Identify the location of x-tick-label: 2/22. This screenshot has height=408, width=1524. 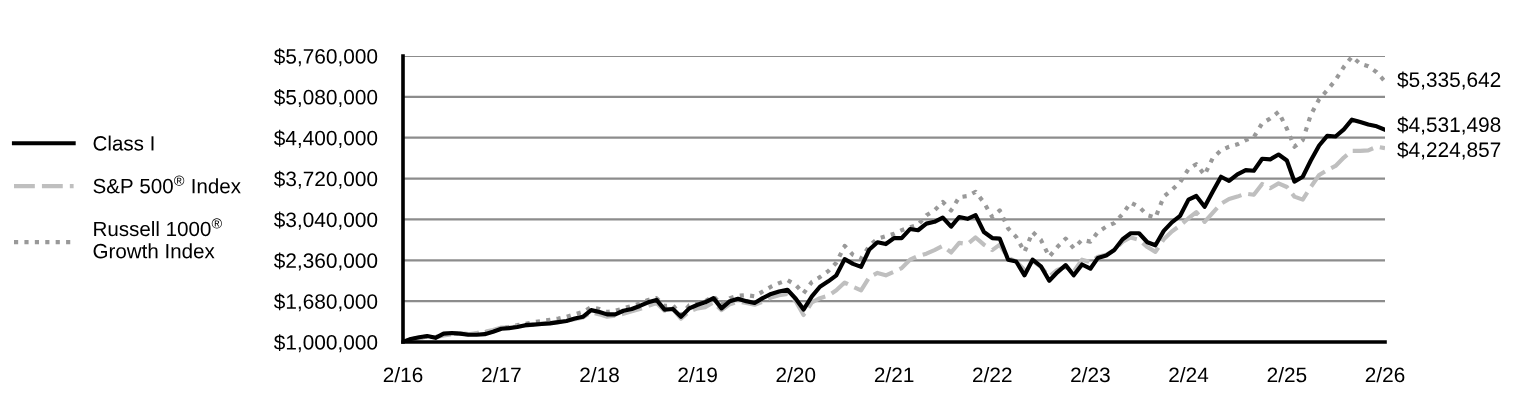
(992, 375).